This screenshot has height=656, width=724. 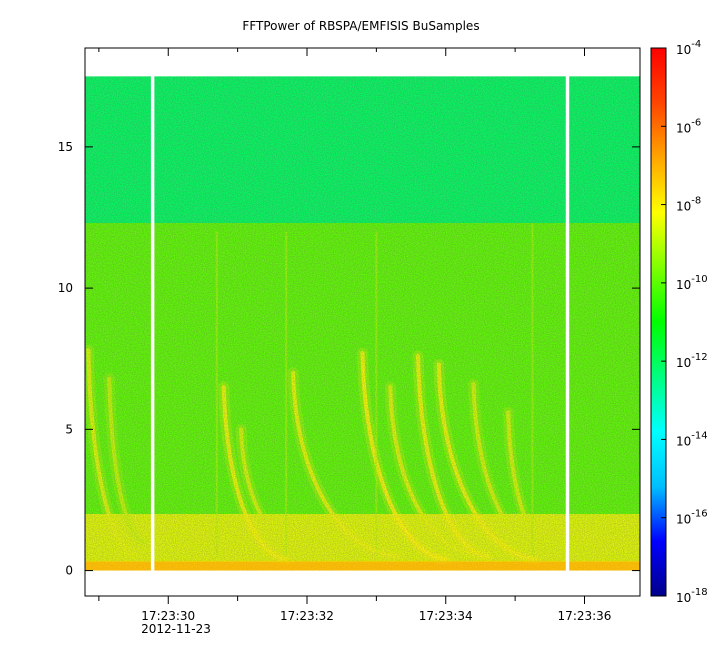 I want to click on colorbar-tick-label: 10⁻¹⁴, so click(x=692, y=439).